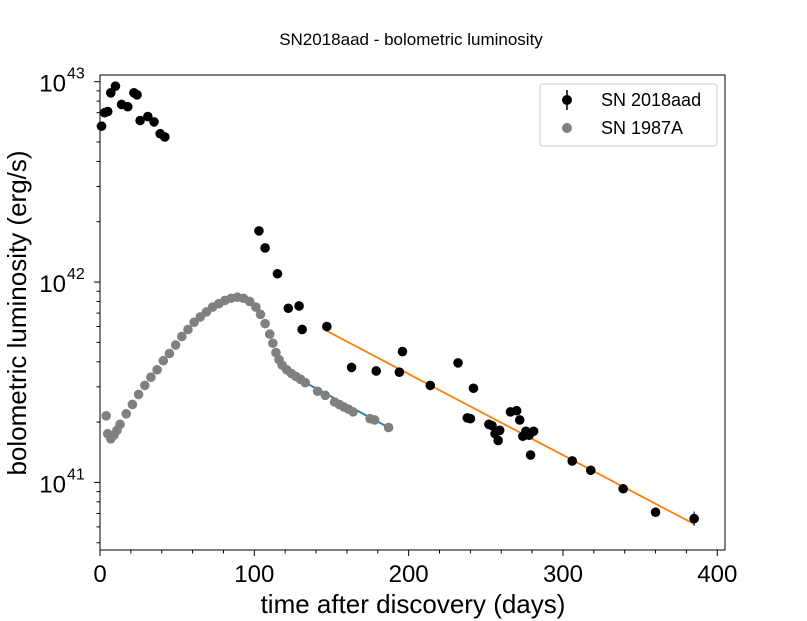 The height and width of the screenshot is (621, 807). I want to click on x-tick-label: 400, so click(717, 574).